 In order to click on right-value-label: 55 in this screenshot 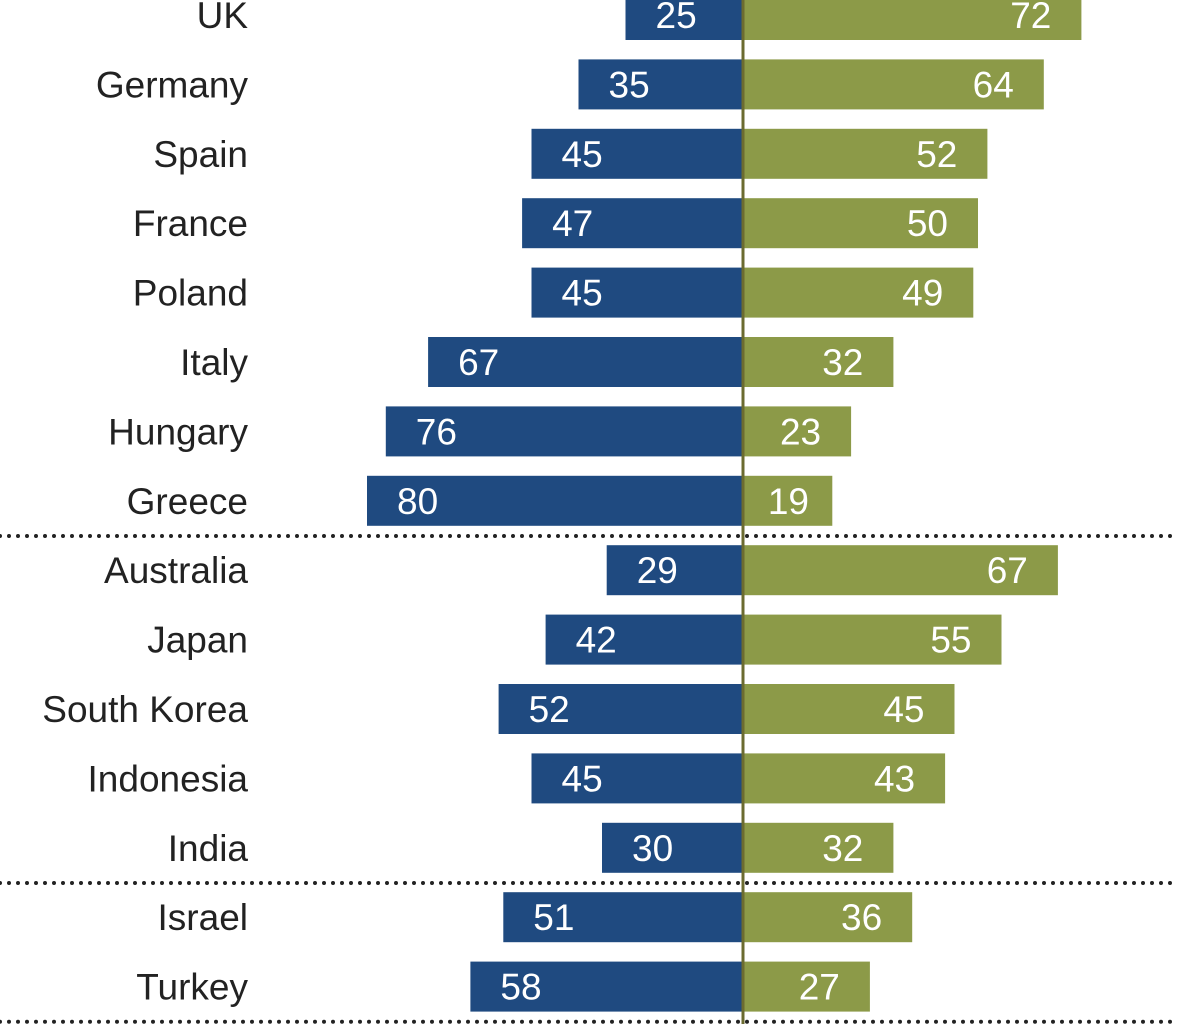, I will do `click(950, 640)`.